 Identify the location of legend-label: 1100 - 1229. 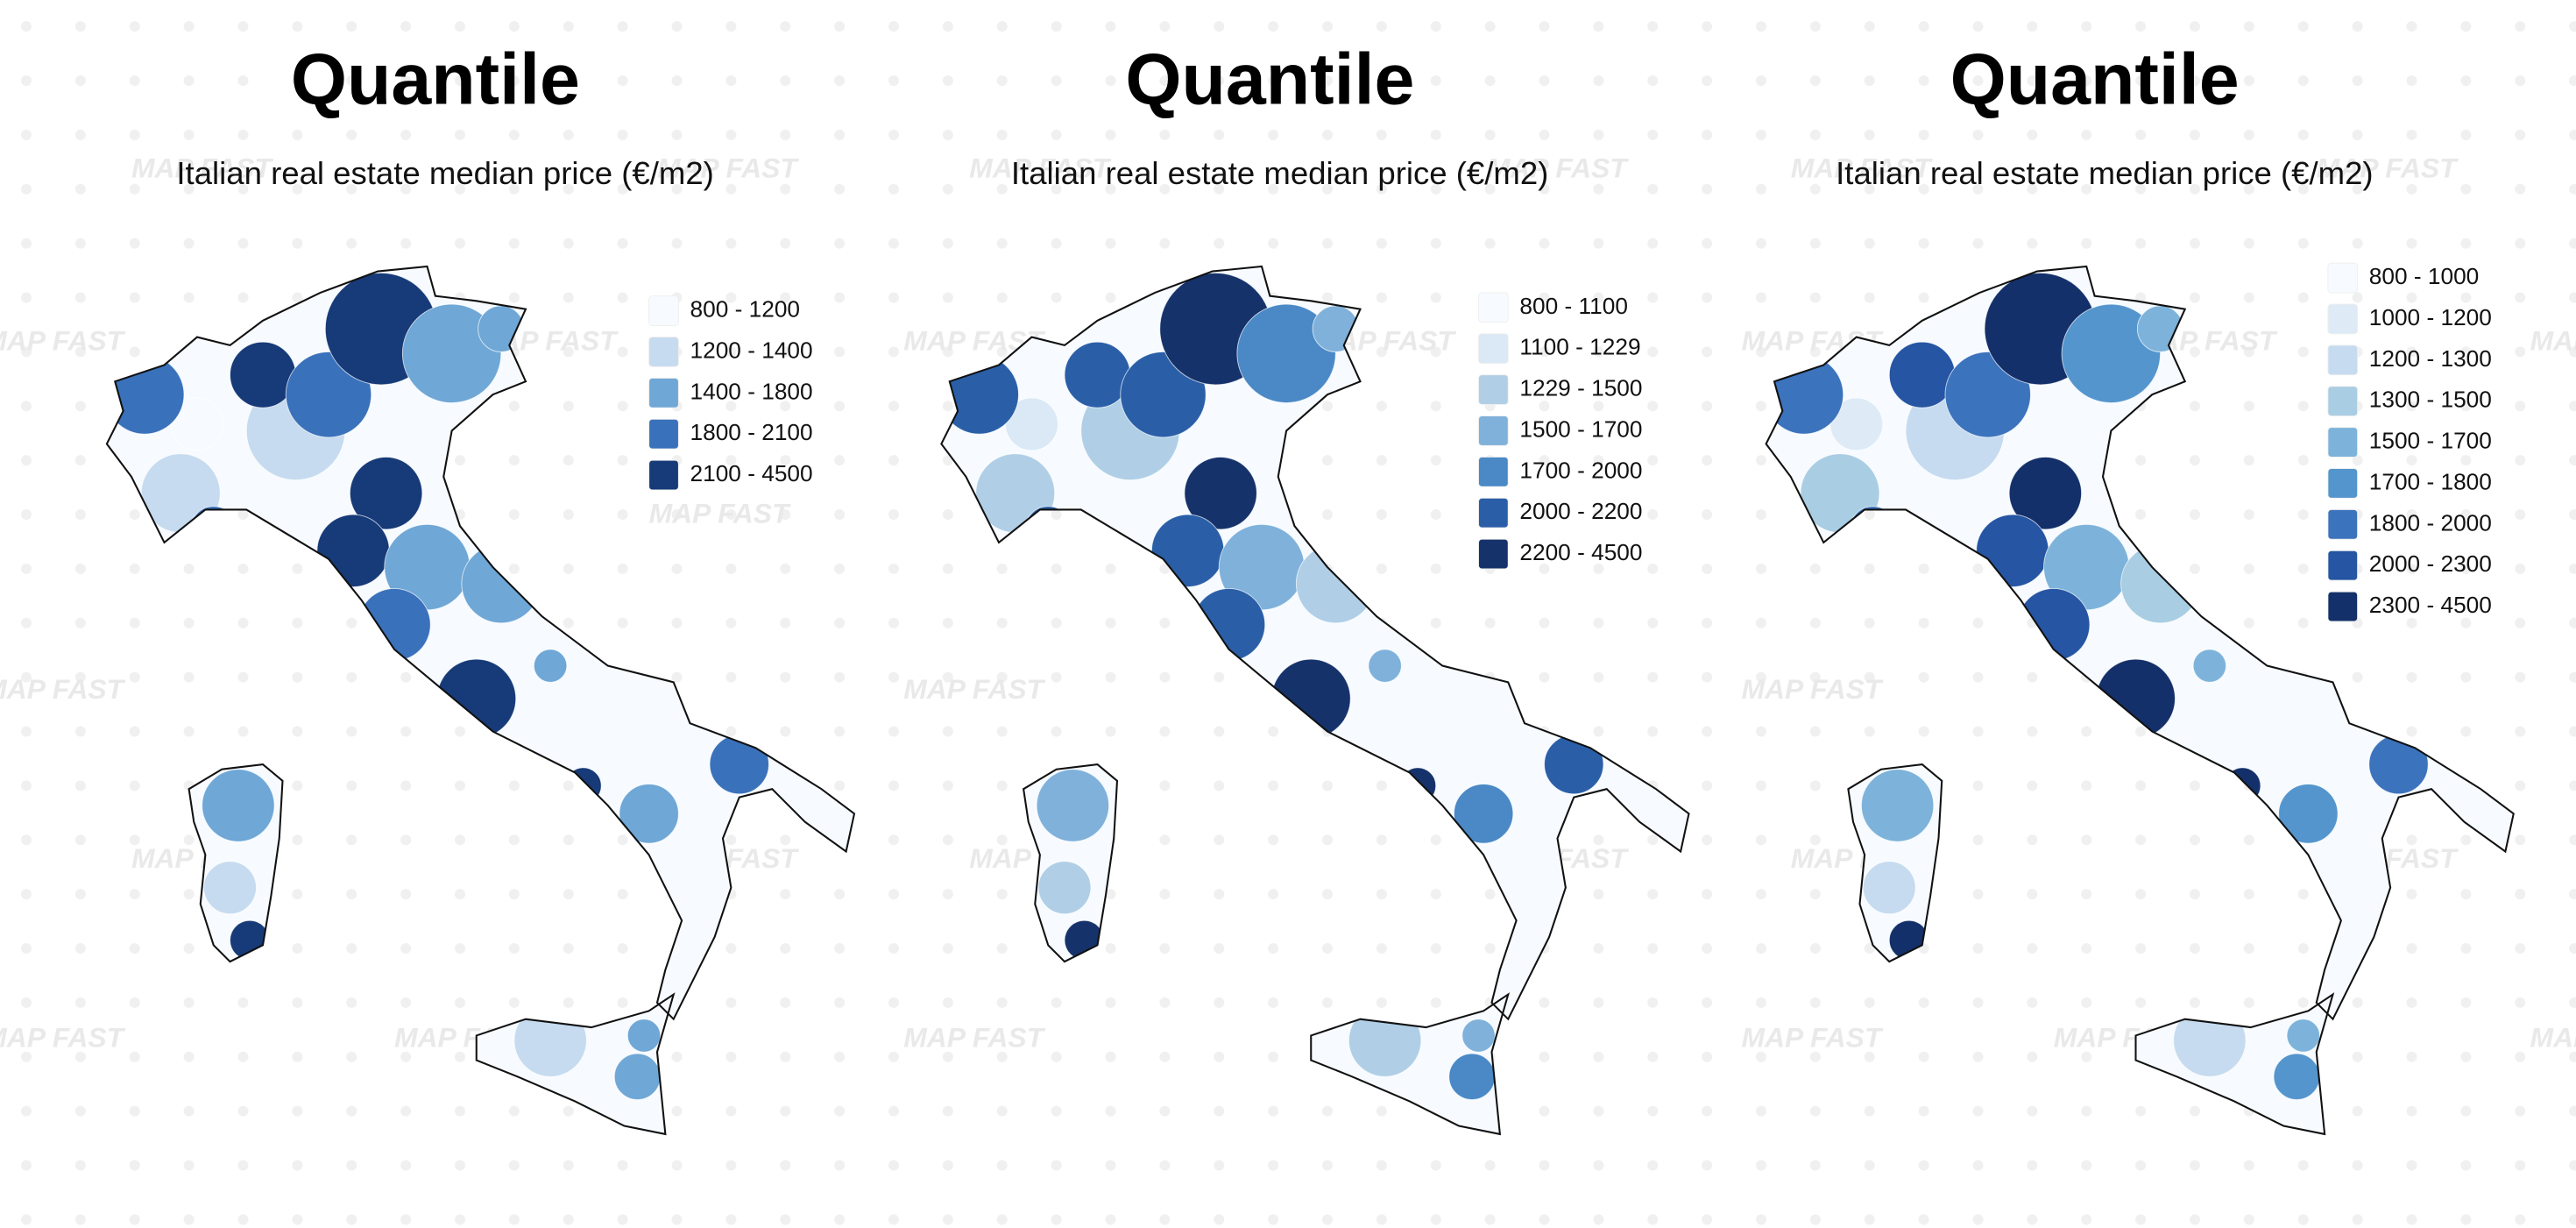
(1579, 347).